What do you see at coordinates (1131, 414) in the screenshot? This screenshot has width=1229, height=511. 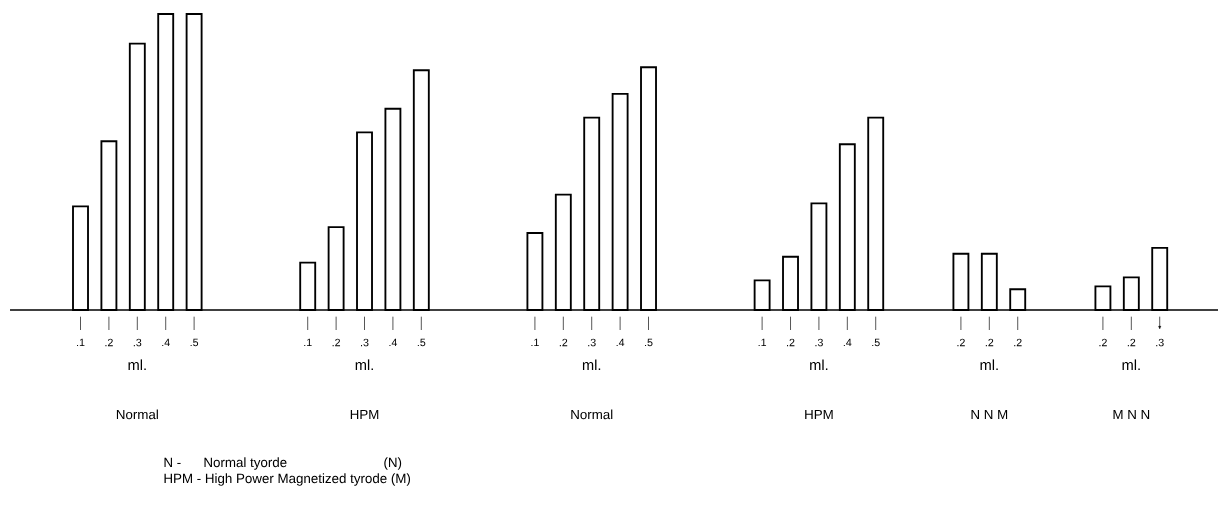 I see `text: M N N` at bounding box center [1131, 414].